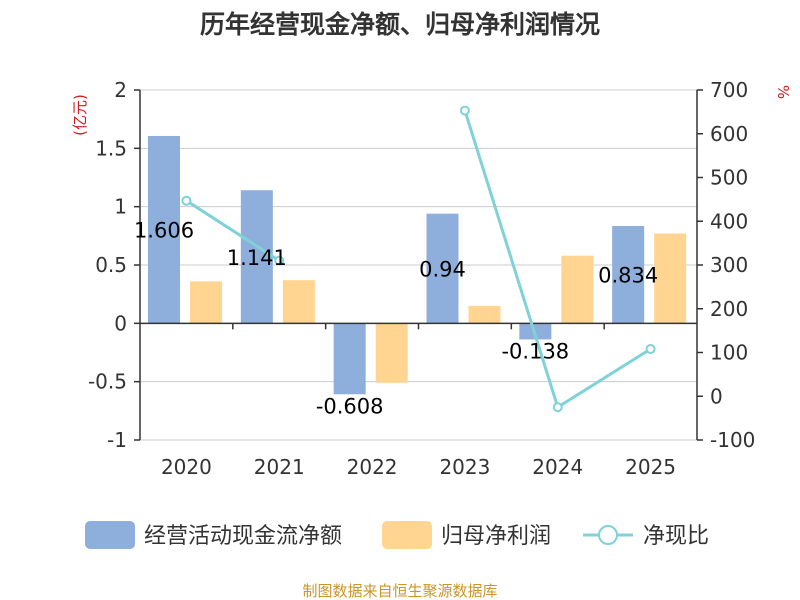  Describe the element at coordinates (279, 467) in the screenshot. I see `x-tick-label-2021: 2021` at that location.